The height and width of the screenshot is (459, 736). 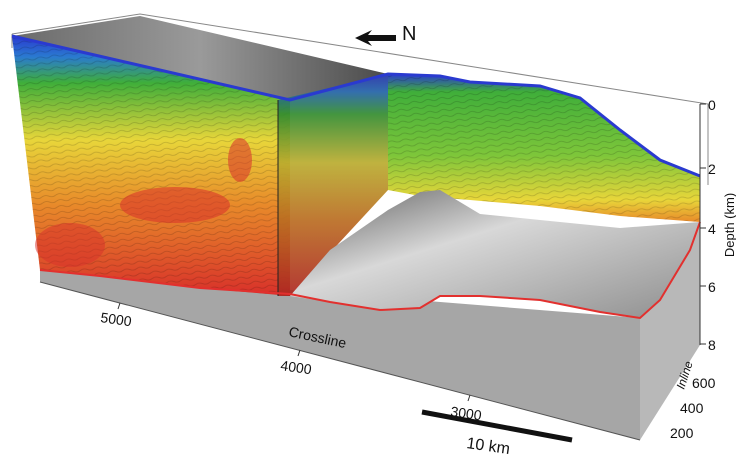 I want to click on inline-tick-400: 400, so click(x=692, y=408).